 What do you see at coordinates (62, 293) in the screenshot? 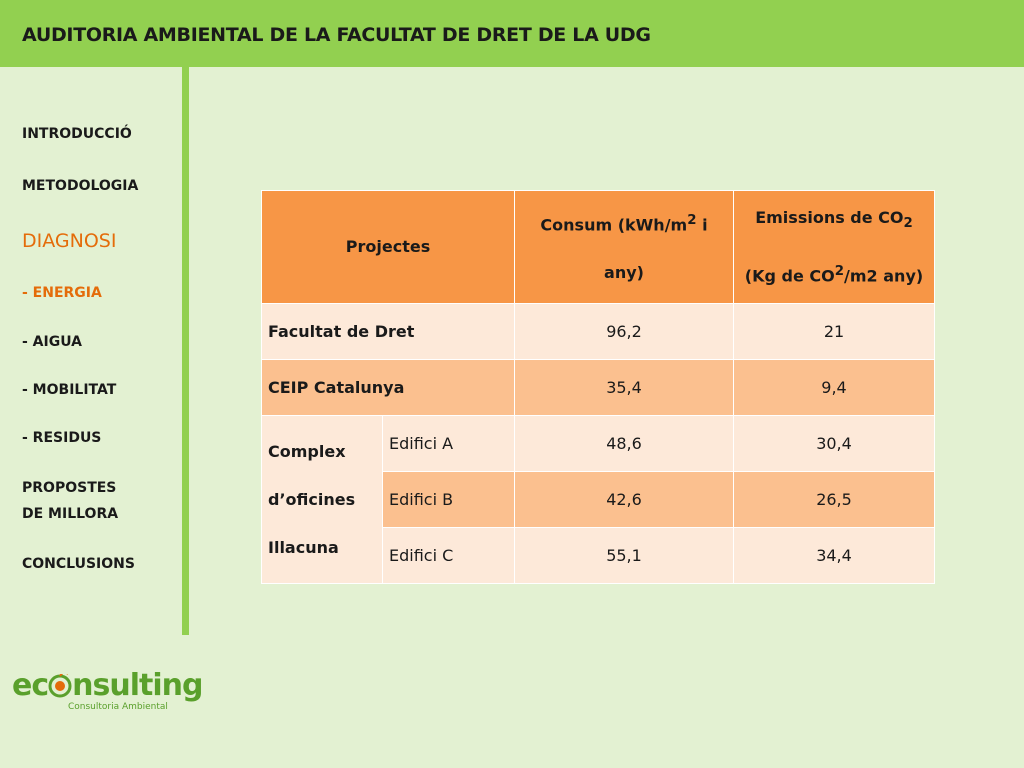
I see `nav-item-active: - ENERGIA` at bounding box center [62, 293].